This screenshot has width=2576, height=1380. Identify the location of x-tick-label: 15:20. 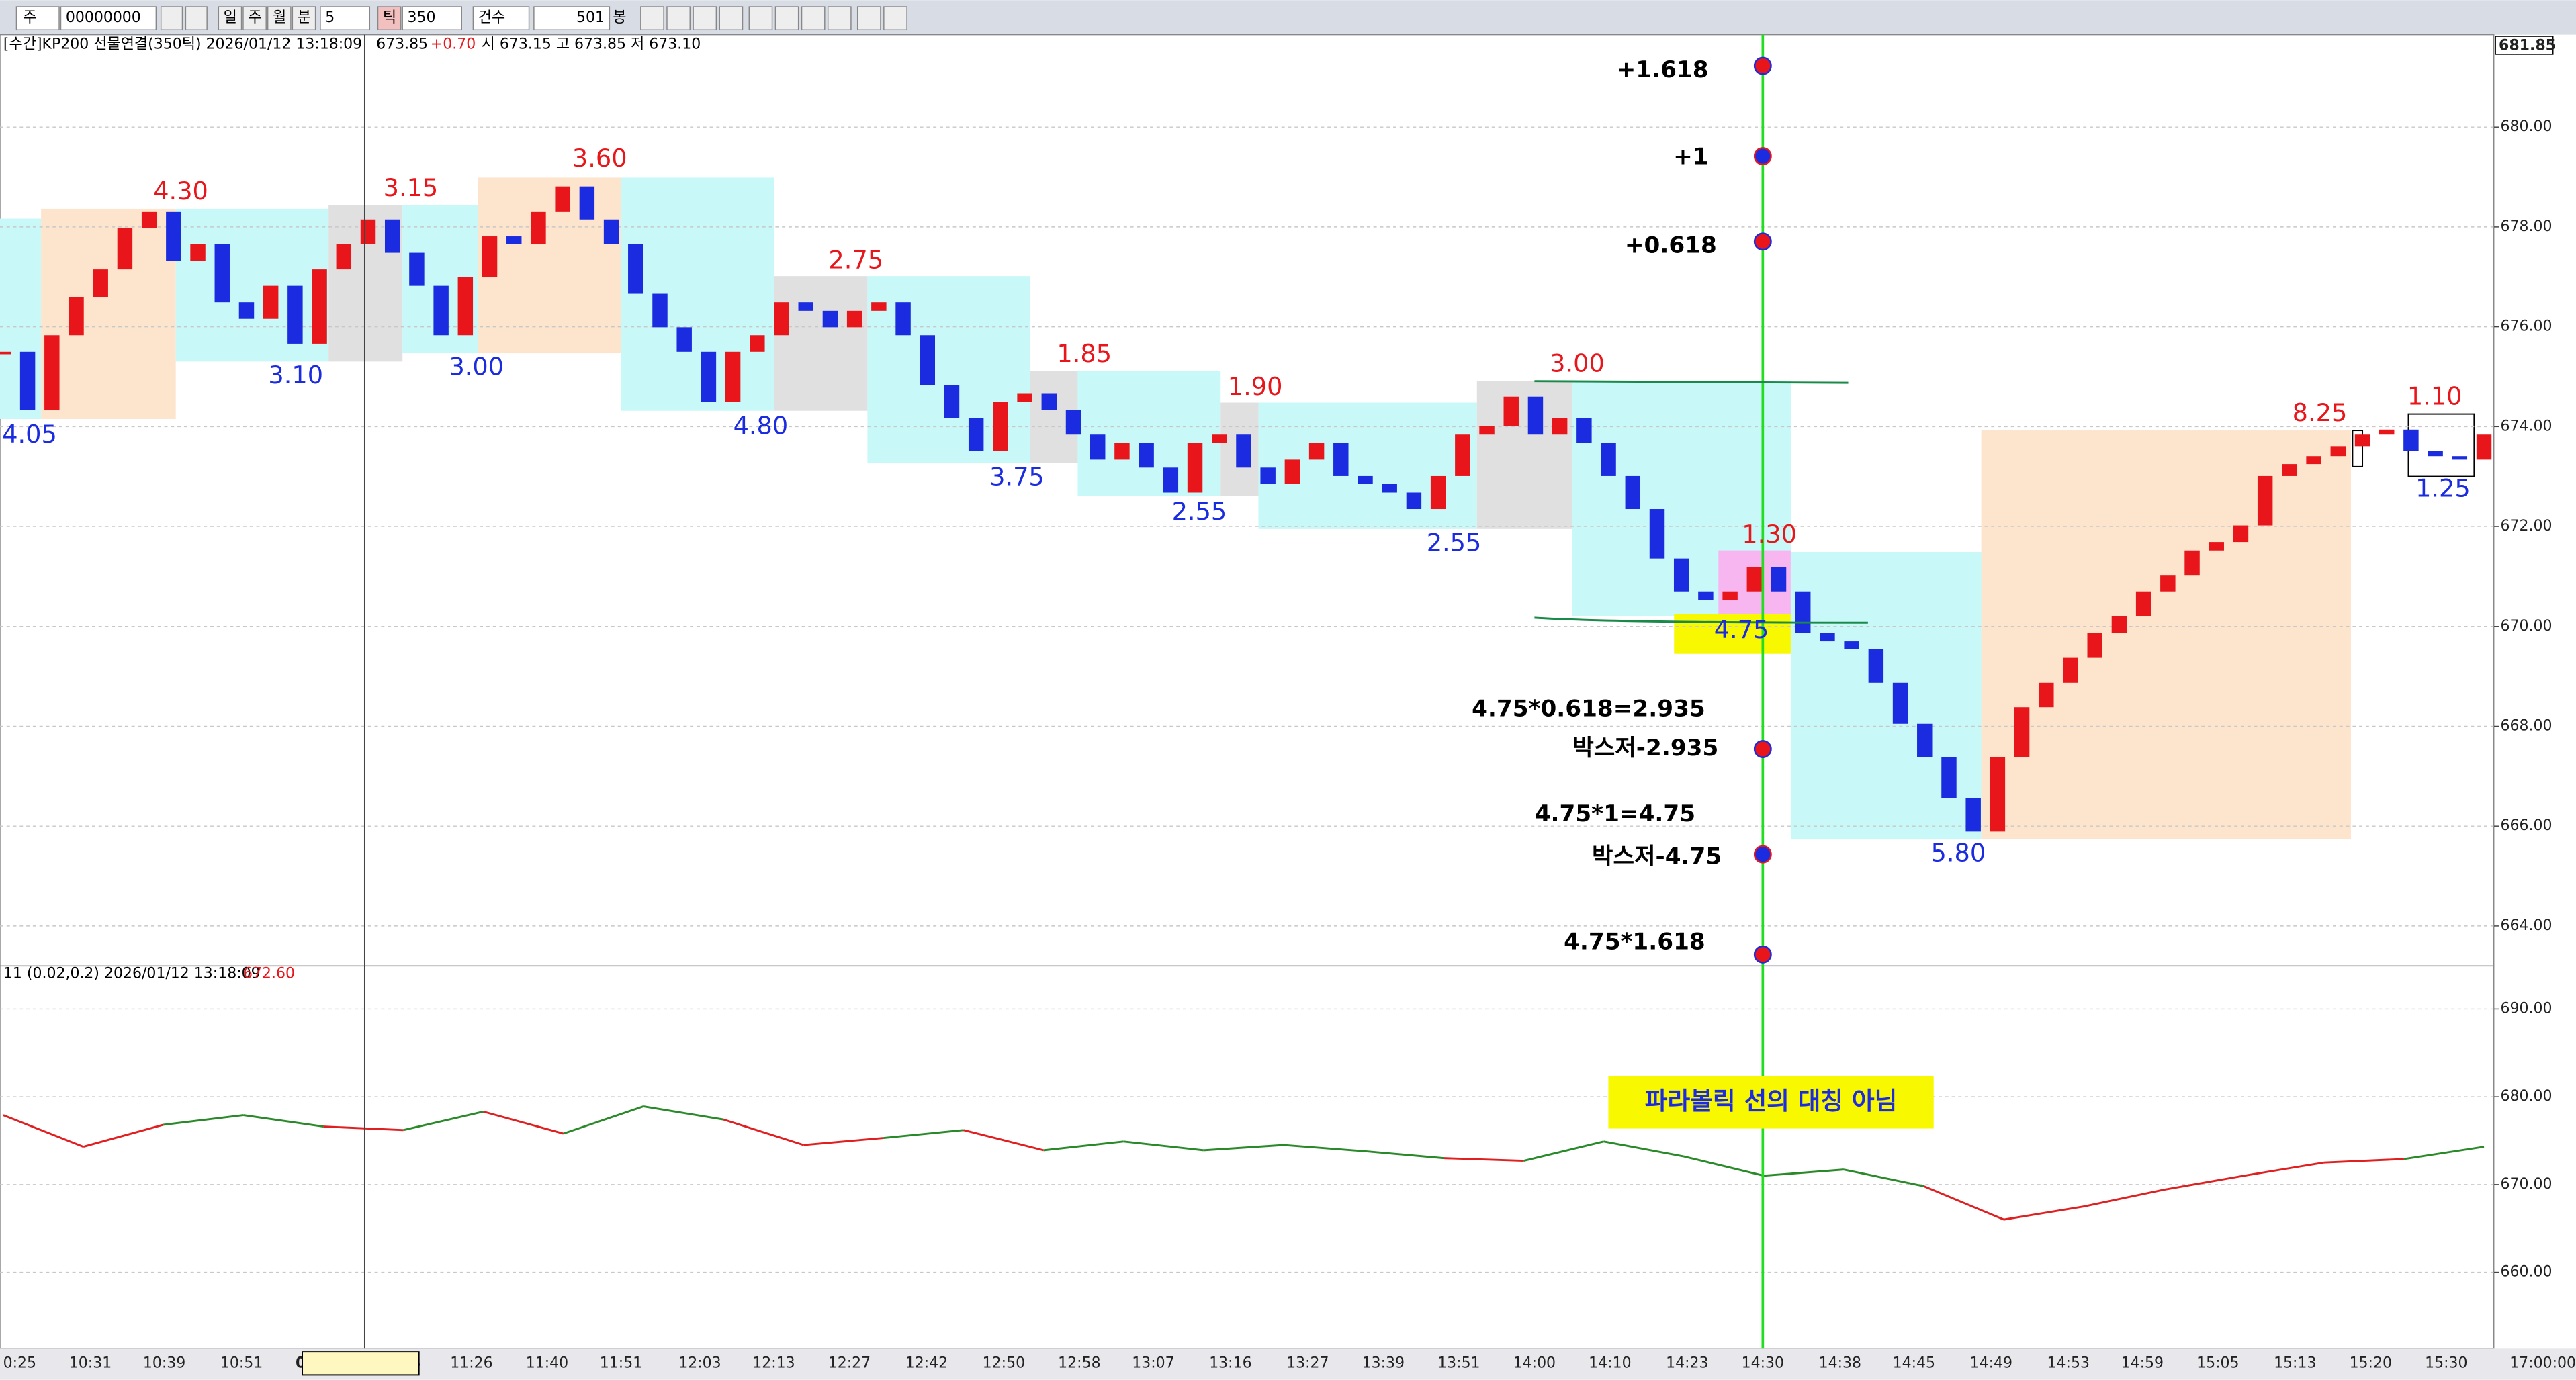
(2371, 1362).